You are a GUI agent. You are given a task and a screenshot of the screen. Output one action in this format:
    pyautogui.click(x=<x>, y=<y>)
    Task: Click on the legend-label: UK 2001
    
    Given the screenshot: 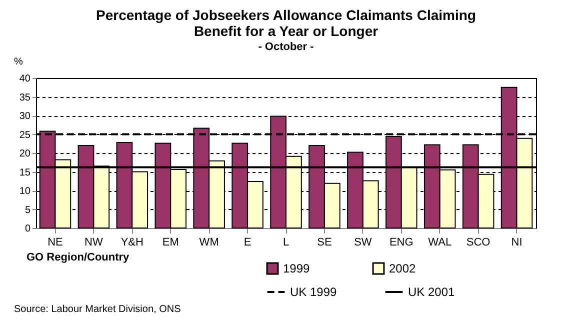 What is the action you would take?
    pyautogui.click(x=432, y=292)
    